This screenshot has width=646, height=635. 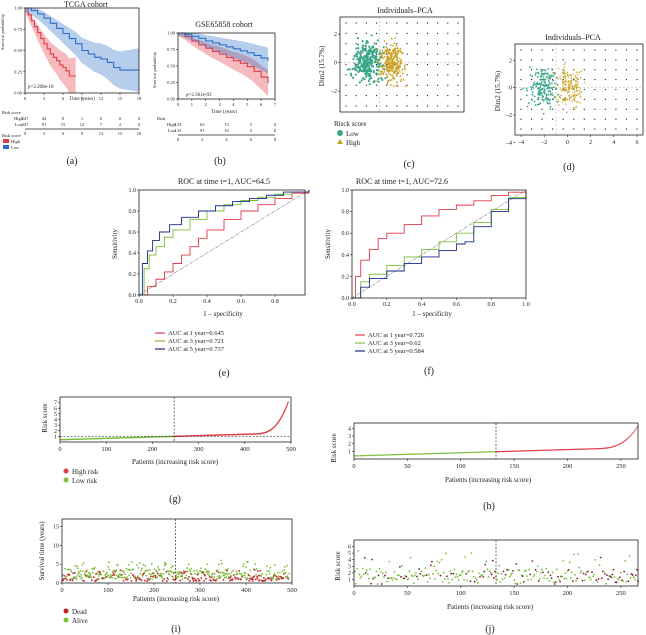 I want to click on legend-dead-marker, so click(x=66, y=611).